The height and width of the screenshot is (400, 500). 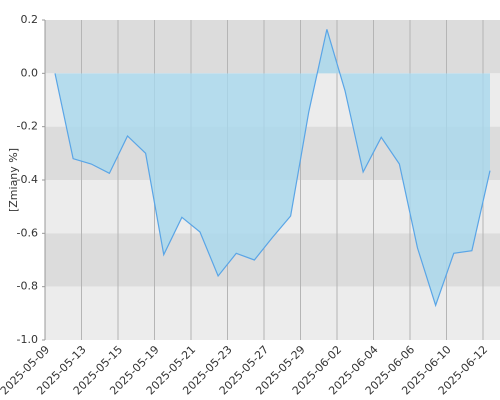 I want to click on y-tick-label: 0.2, so click(x=30, y=19).